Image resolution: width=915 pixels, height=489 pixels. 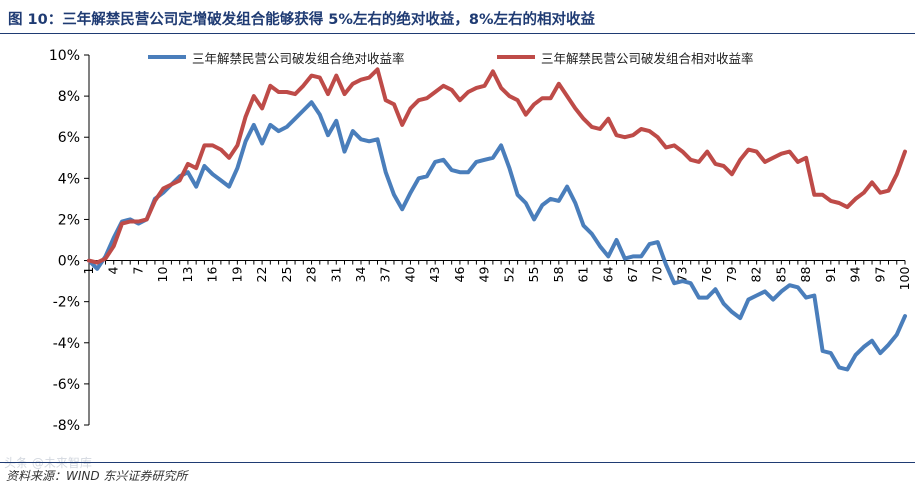 I want to click on y-tick-label: 8%, so click(x=69, y=97).